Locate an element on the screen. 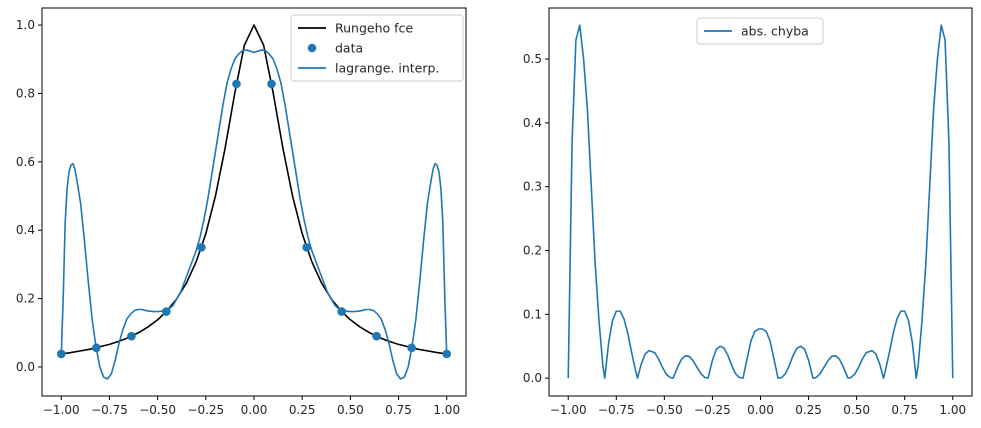  legend: Rungeho fce data lagrange. interp. is located at coordinates (377, 48).